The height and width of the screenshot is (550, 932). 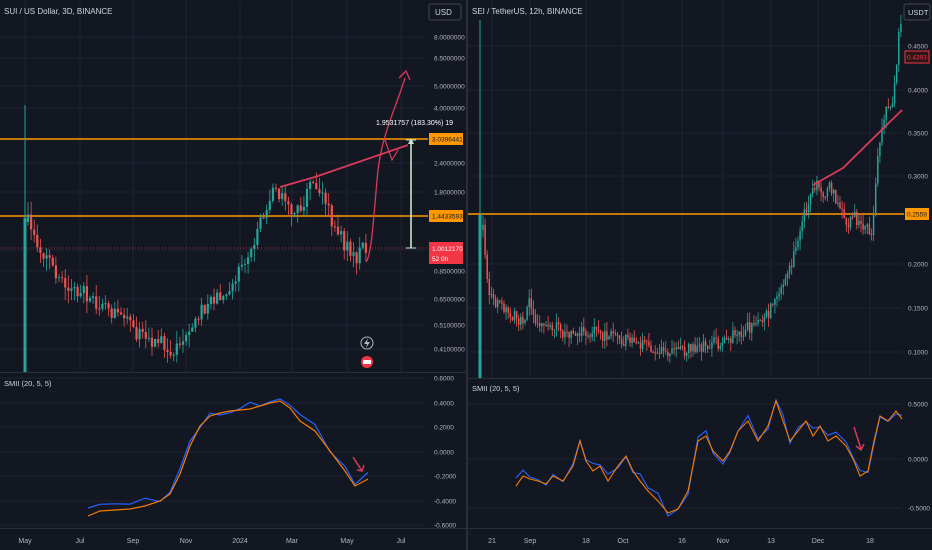 I want to click on current-price-badge: 0.4393, so click(x=917, y=57).